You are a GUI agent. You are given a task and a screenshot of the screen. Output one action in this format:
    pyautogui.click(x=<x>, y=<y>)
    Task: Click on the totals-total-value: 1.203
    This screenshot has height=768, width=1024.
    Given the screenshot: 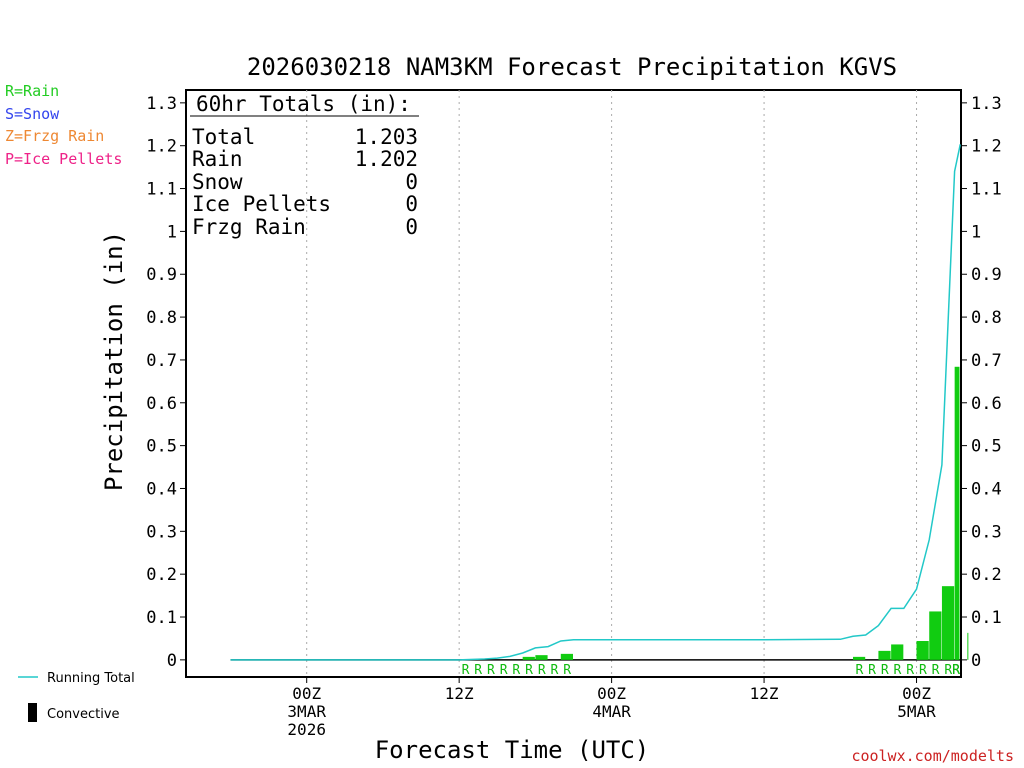 What is the action you would take?
    pyautogui.click(x=386, y=137)
    